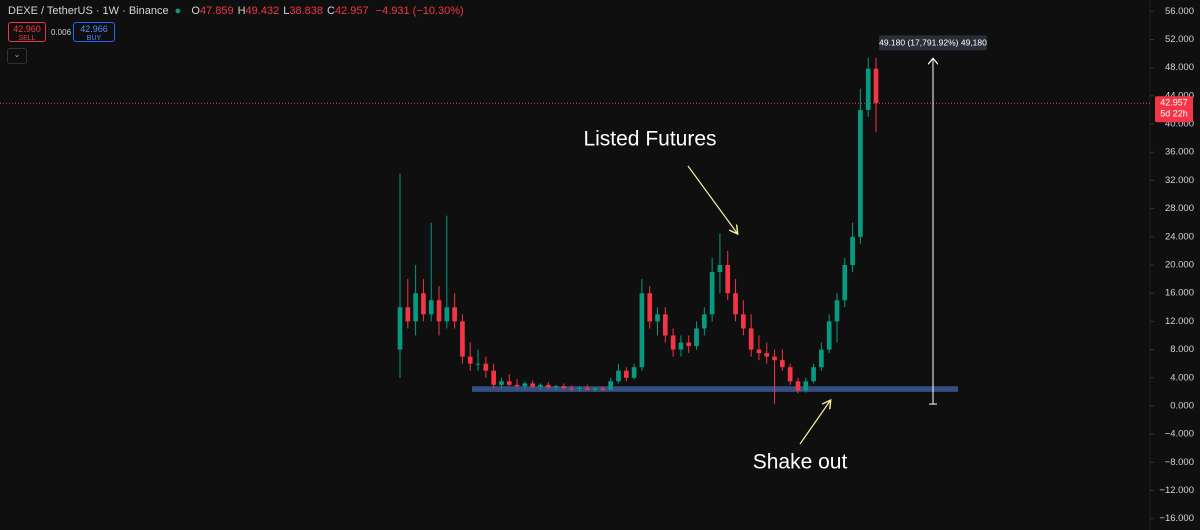 This screenshot has width=1200, height=530. What do you see at coordinates (800, 462) in the screenshot?
I see `annotation: Shake out` at bounding box center [800, 462].